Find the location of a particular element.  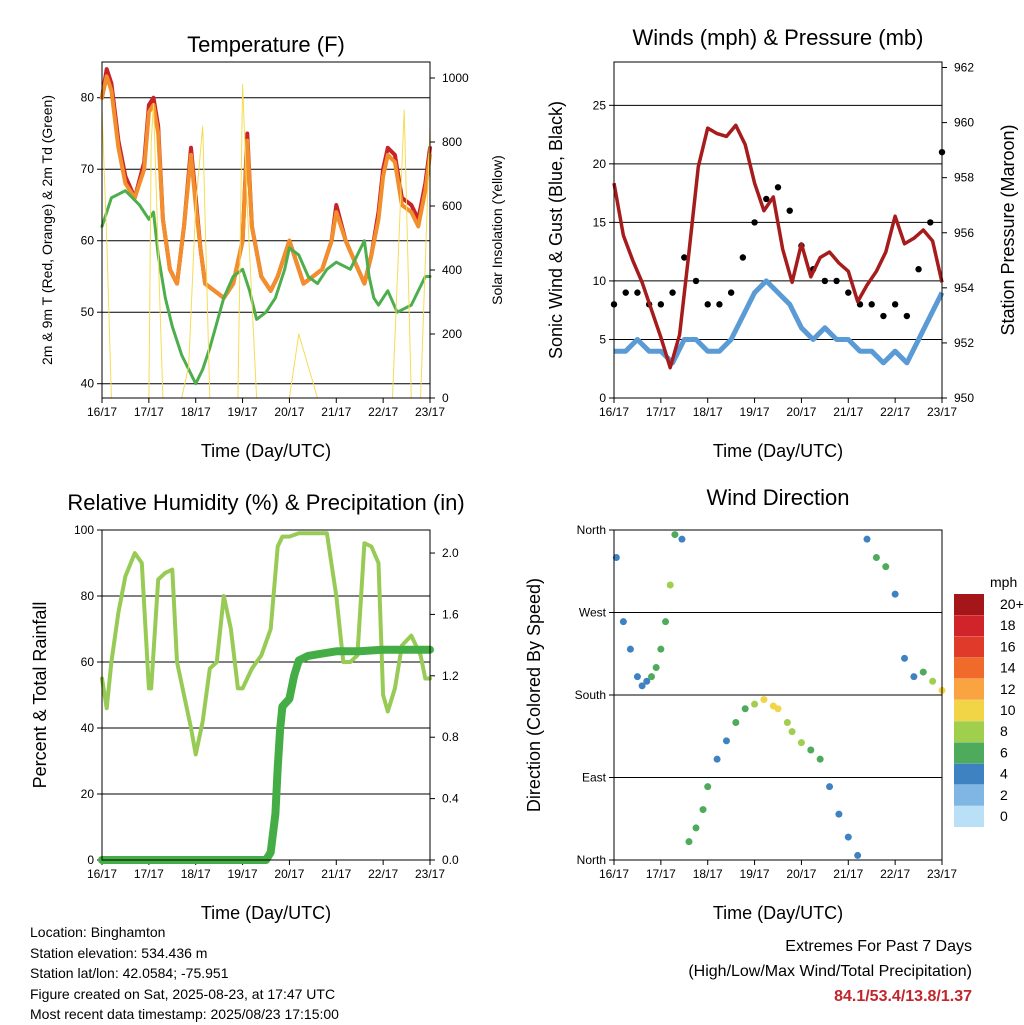

y2-tick-label: 1.6 is located at coordinates (450, 614).